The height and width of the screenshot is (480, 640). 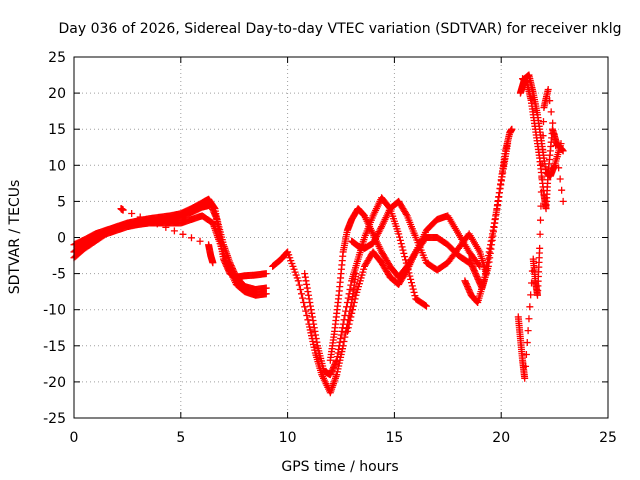 What do you see at coordinates (57, 94) in the screenshot?
I see `y-tick-label: 20` at bounding box center [57, 94].